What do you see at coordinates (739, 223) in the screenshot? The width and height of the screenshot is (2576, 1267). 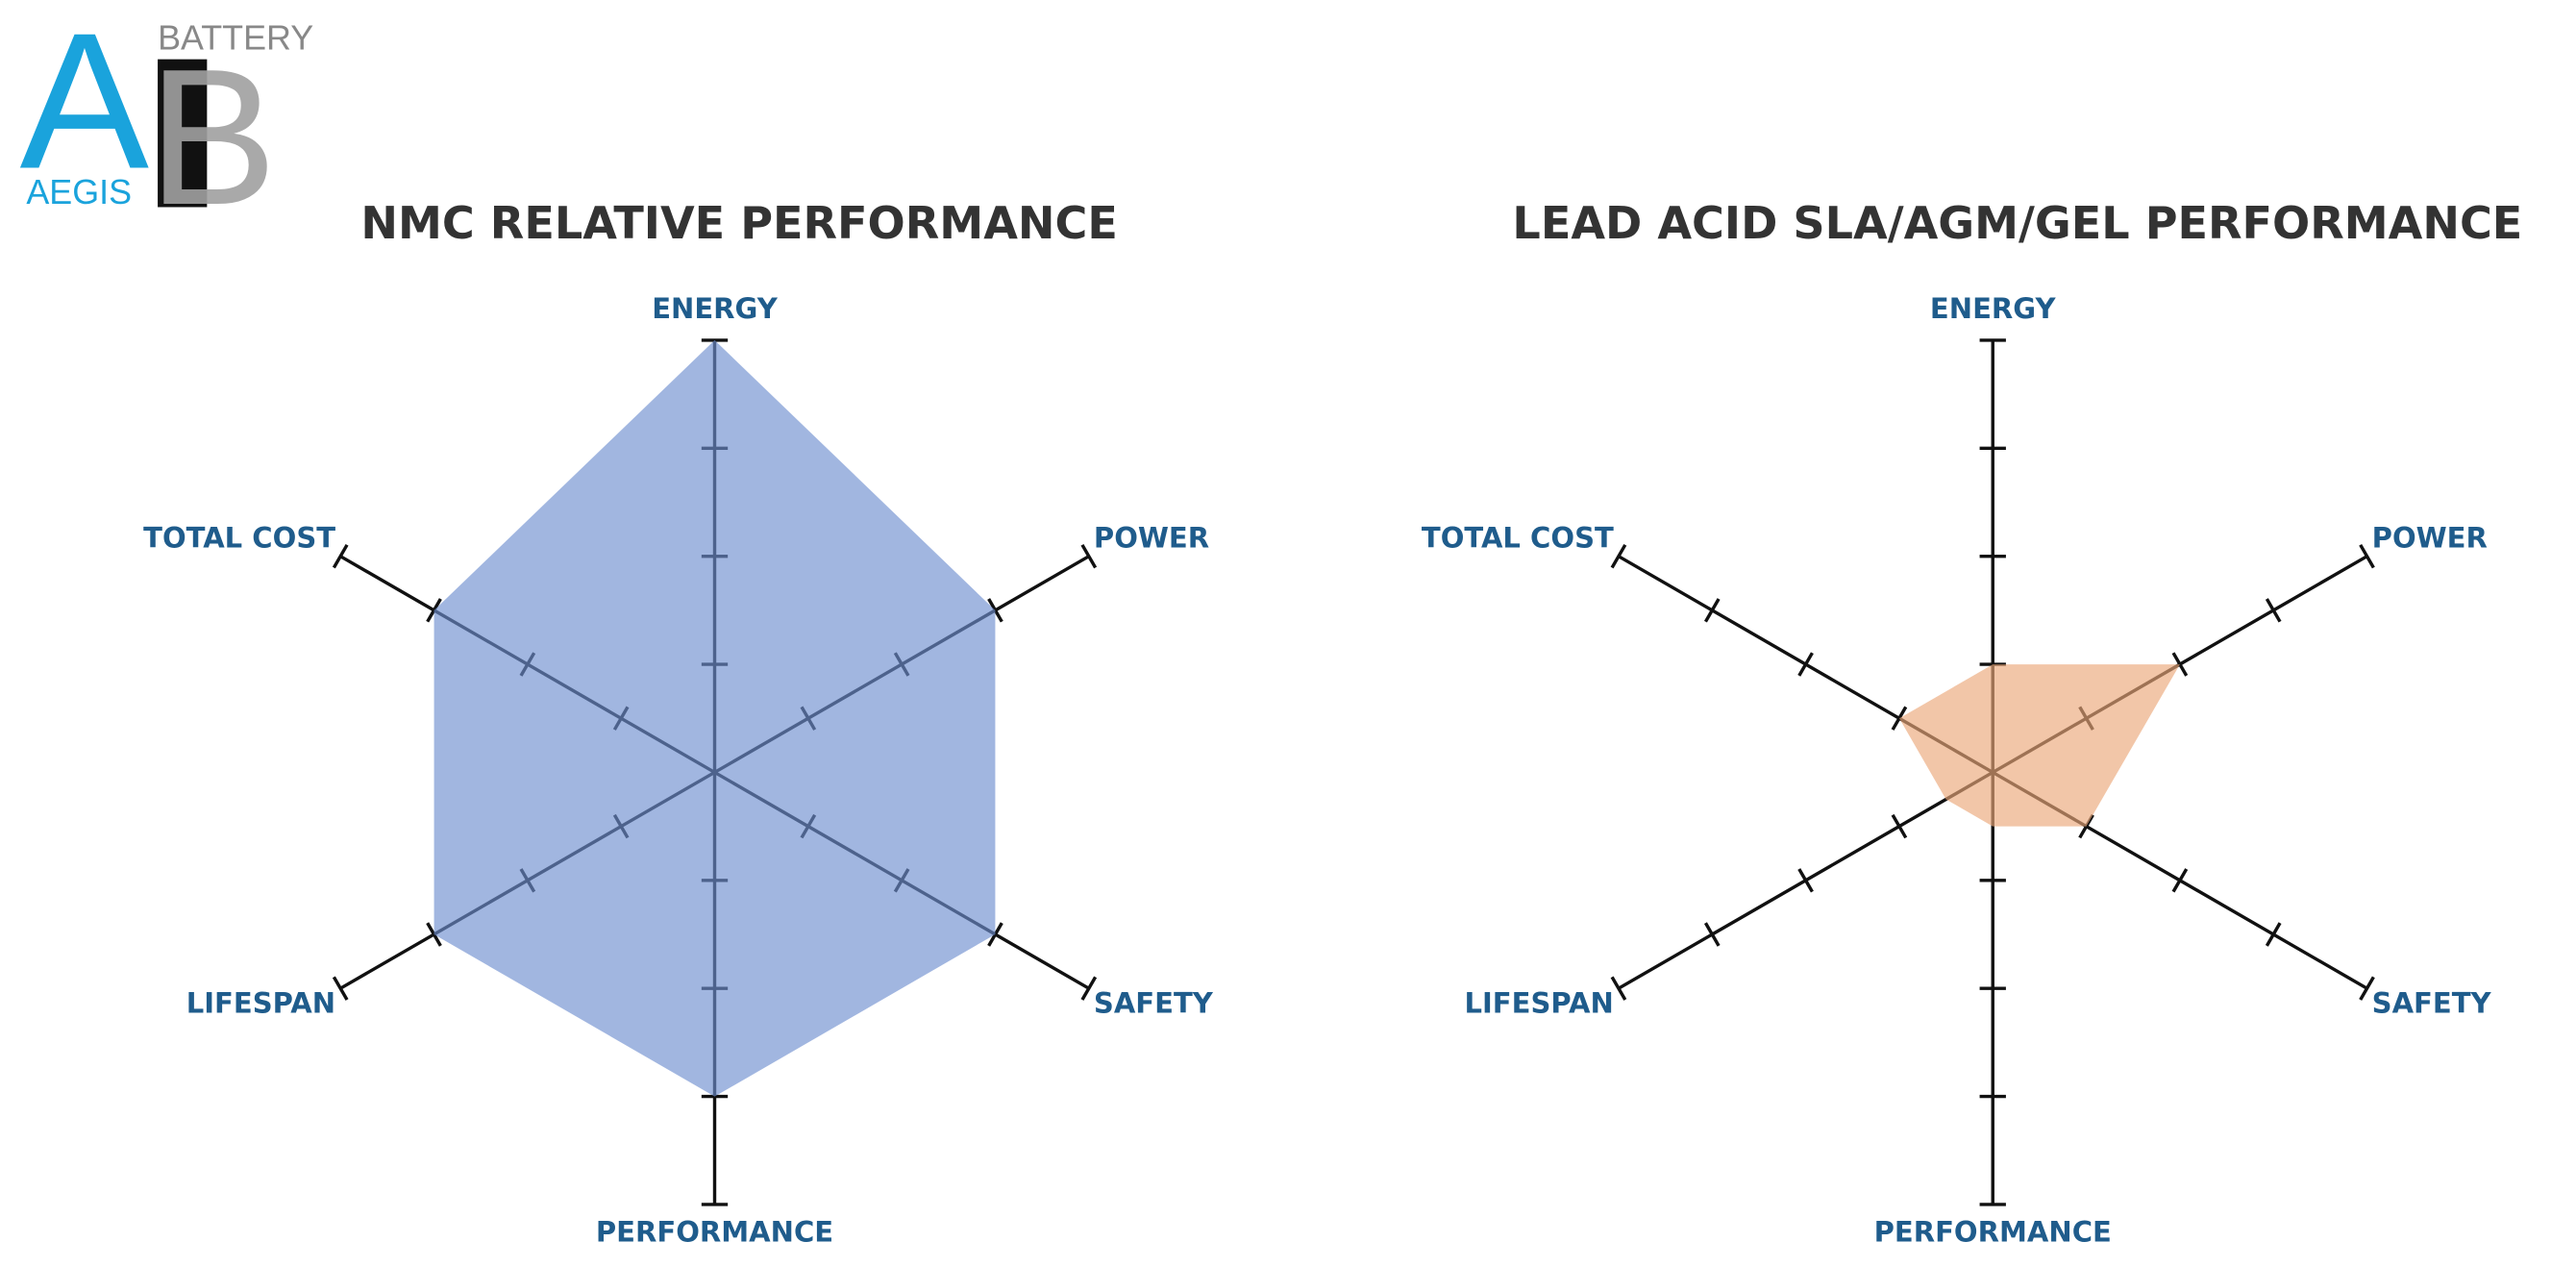 I see `chart-title: NMC RELATIVE PERFORMANCE` at bounding box center [739, 223].